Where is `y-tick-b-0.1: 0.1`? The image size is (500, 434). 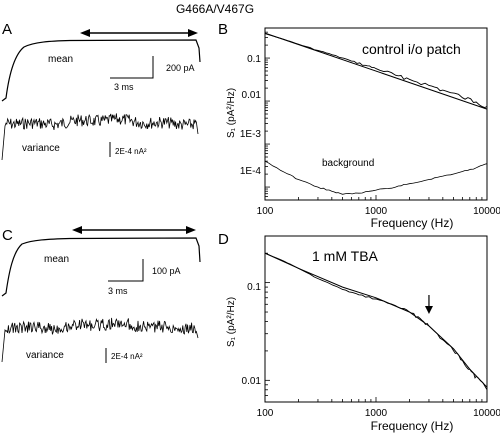
y-tick-b-0.1: 0.1 is located at coordinates (254, 59).